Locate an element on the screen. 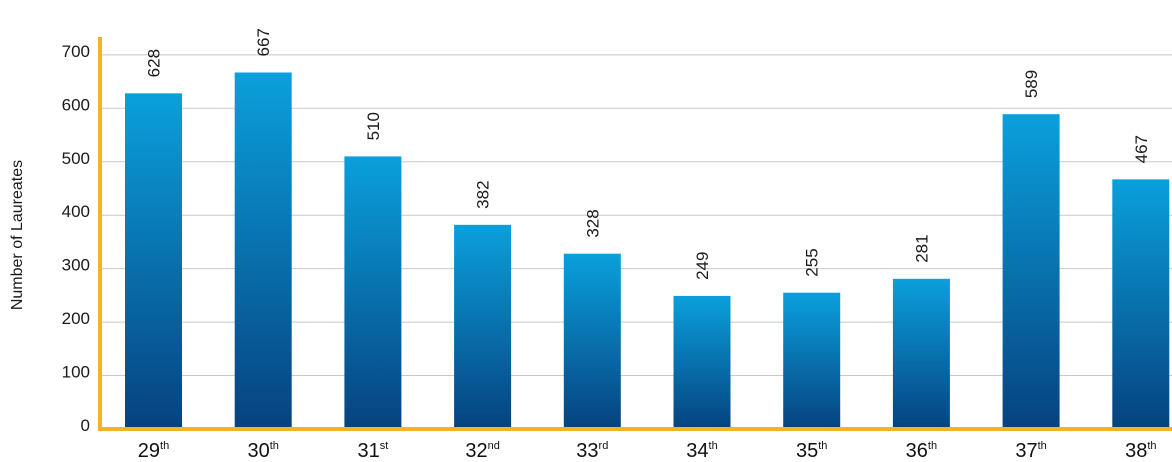 This screenshot has height=462, width=1172. value-label: 467 is located at coordinates (1141, 149).